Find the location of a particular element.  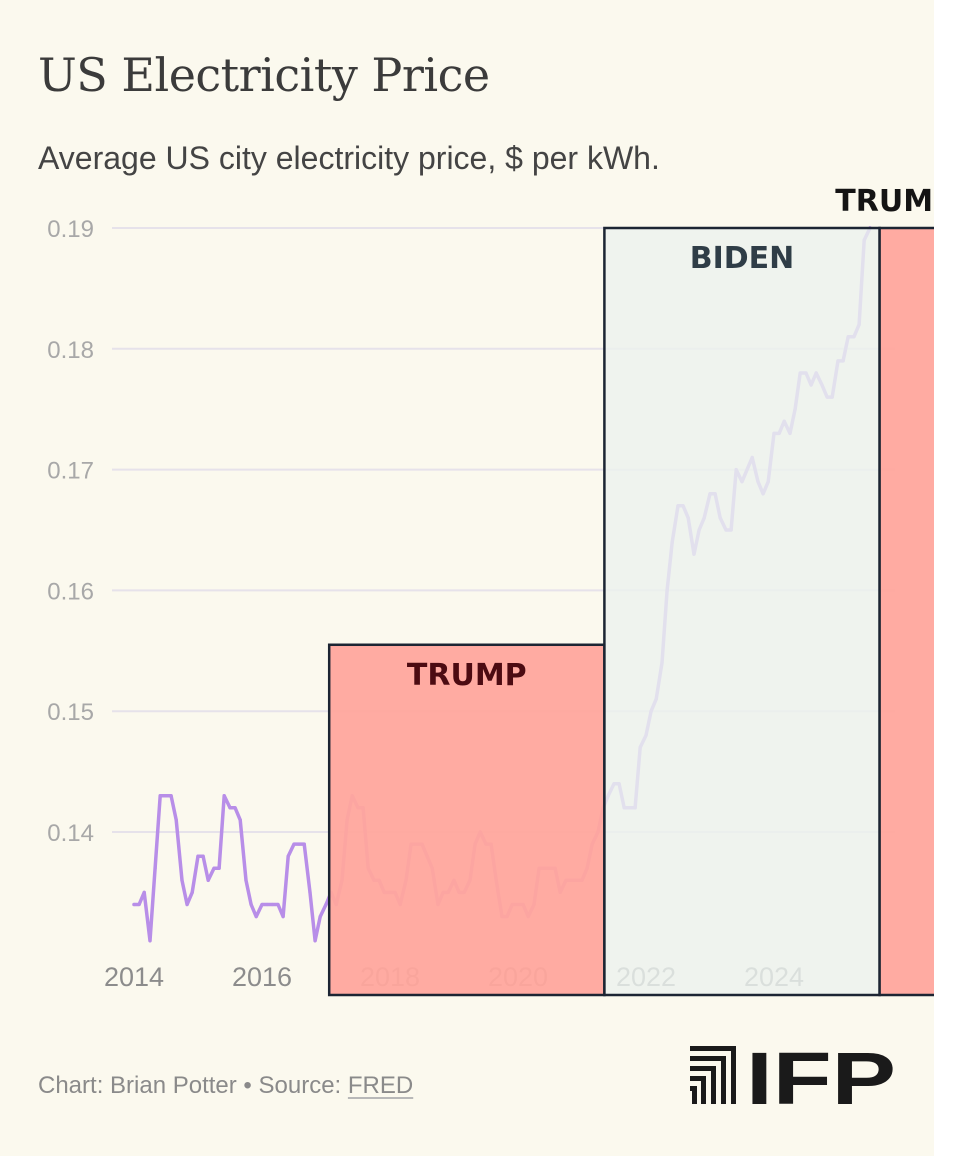

y-axis-ticks: 0.19 0.18 0.17 0.16 0.15 0.14 is located at coordinates (70, 531).